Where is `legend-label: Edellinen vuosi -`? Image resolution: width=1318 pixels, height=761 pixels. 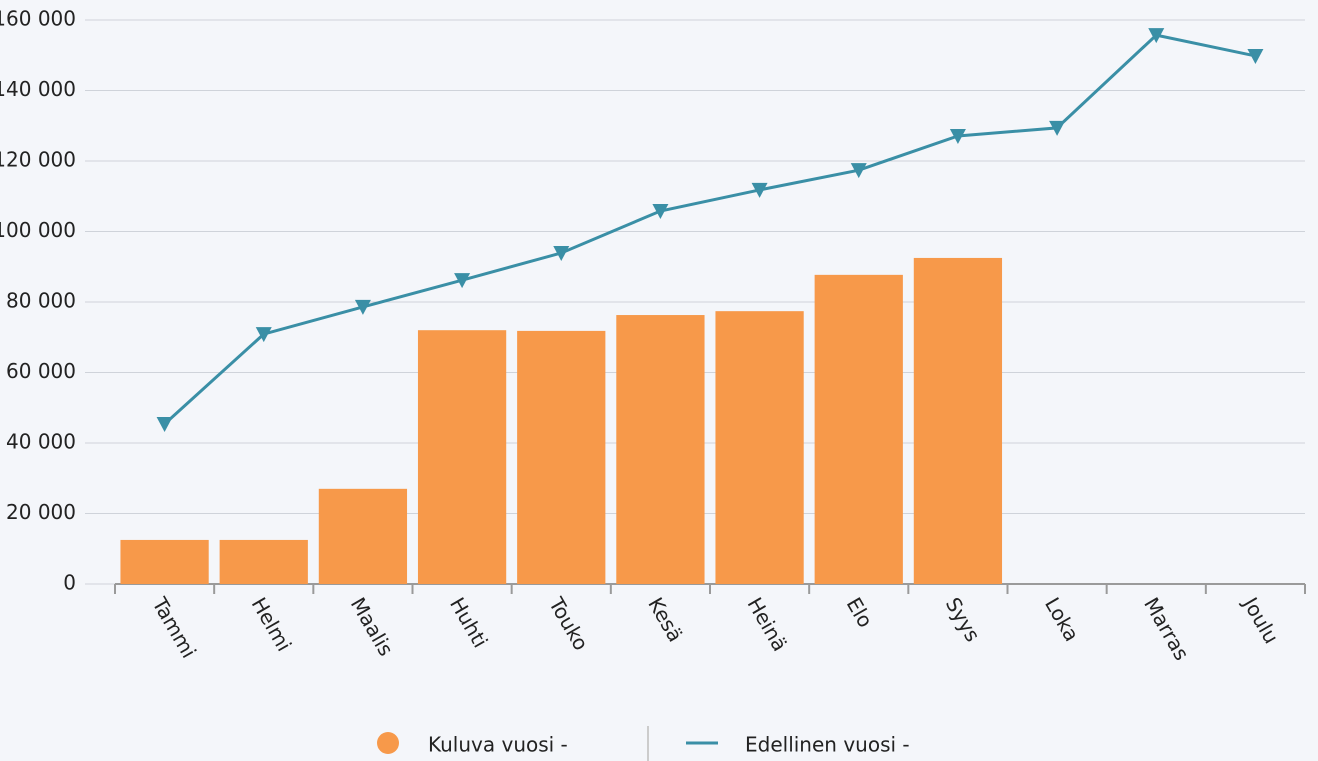 legend-label: Edellinen vuosi - is located at coordinates (827, 745).